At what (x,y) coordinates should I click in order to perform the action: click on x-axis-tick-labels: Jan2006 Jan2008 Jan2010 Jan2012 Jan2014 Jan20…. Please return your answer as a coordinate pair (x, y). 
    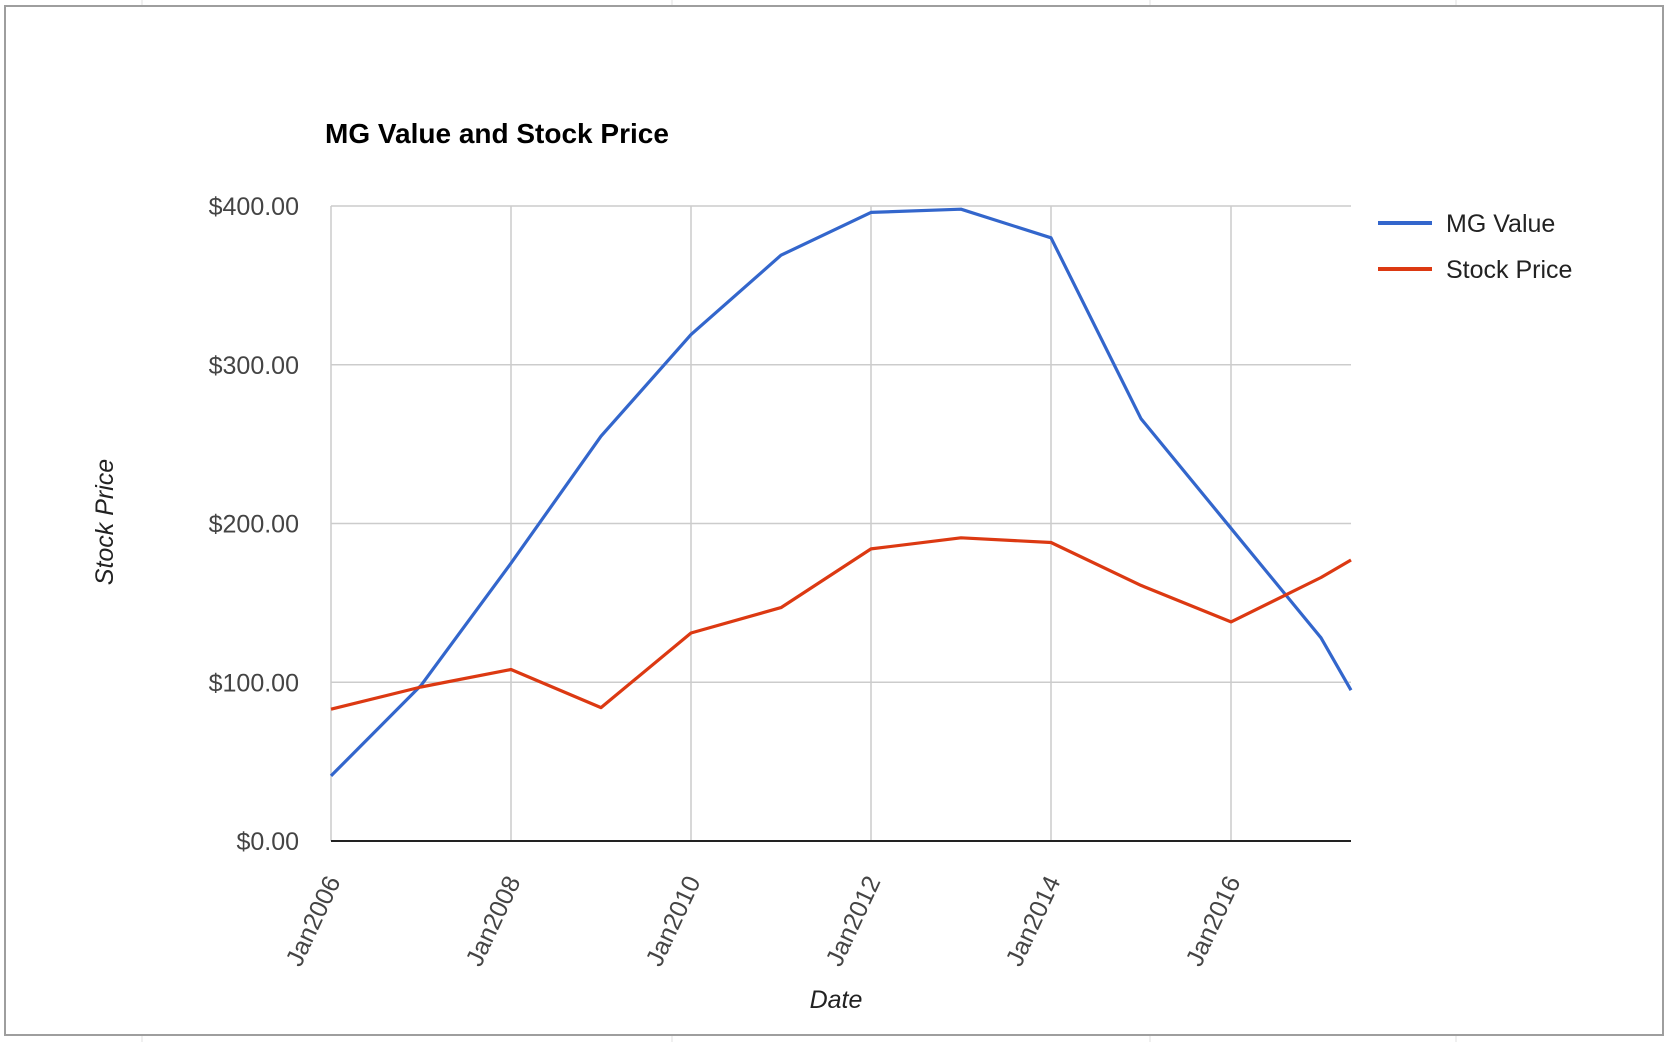
    Looking at the image, I should click on (764, 921).